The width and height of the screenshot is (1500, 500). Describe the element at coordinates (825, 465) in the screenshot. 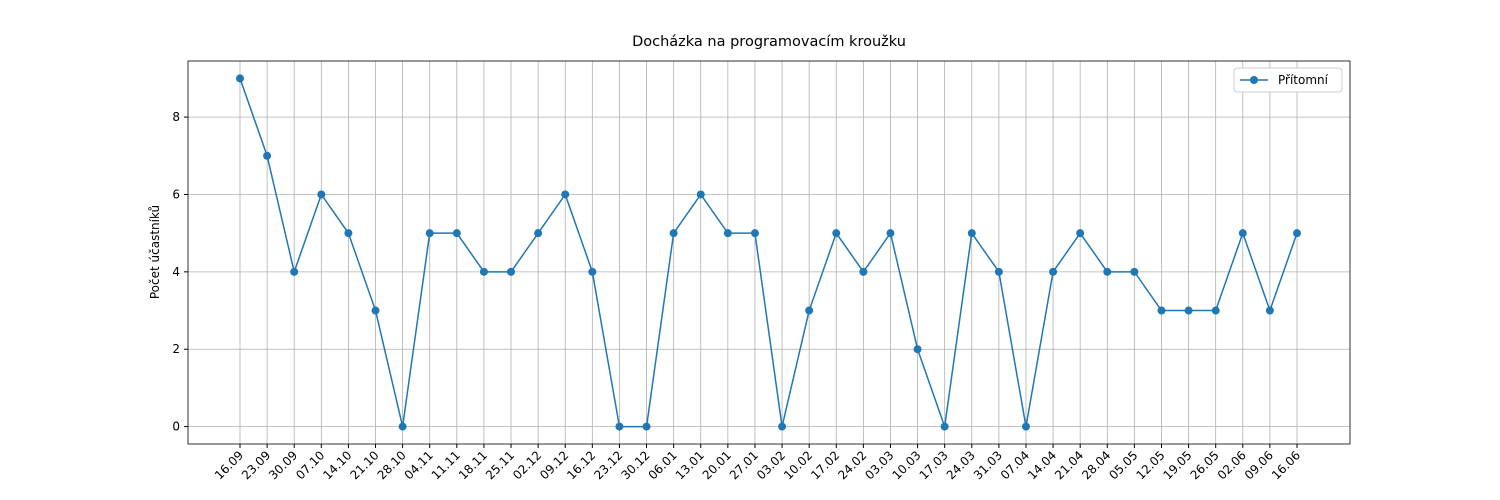

I see `x-tick-label: 17.02` at that location.